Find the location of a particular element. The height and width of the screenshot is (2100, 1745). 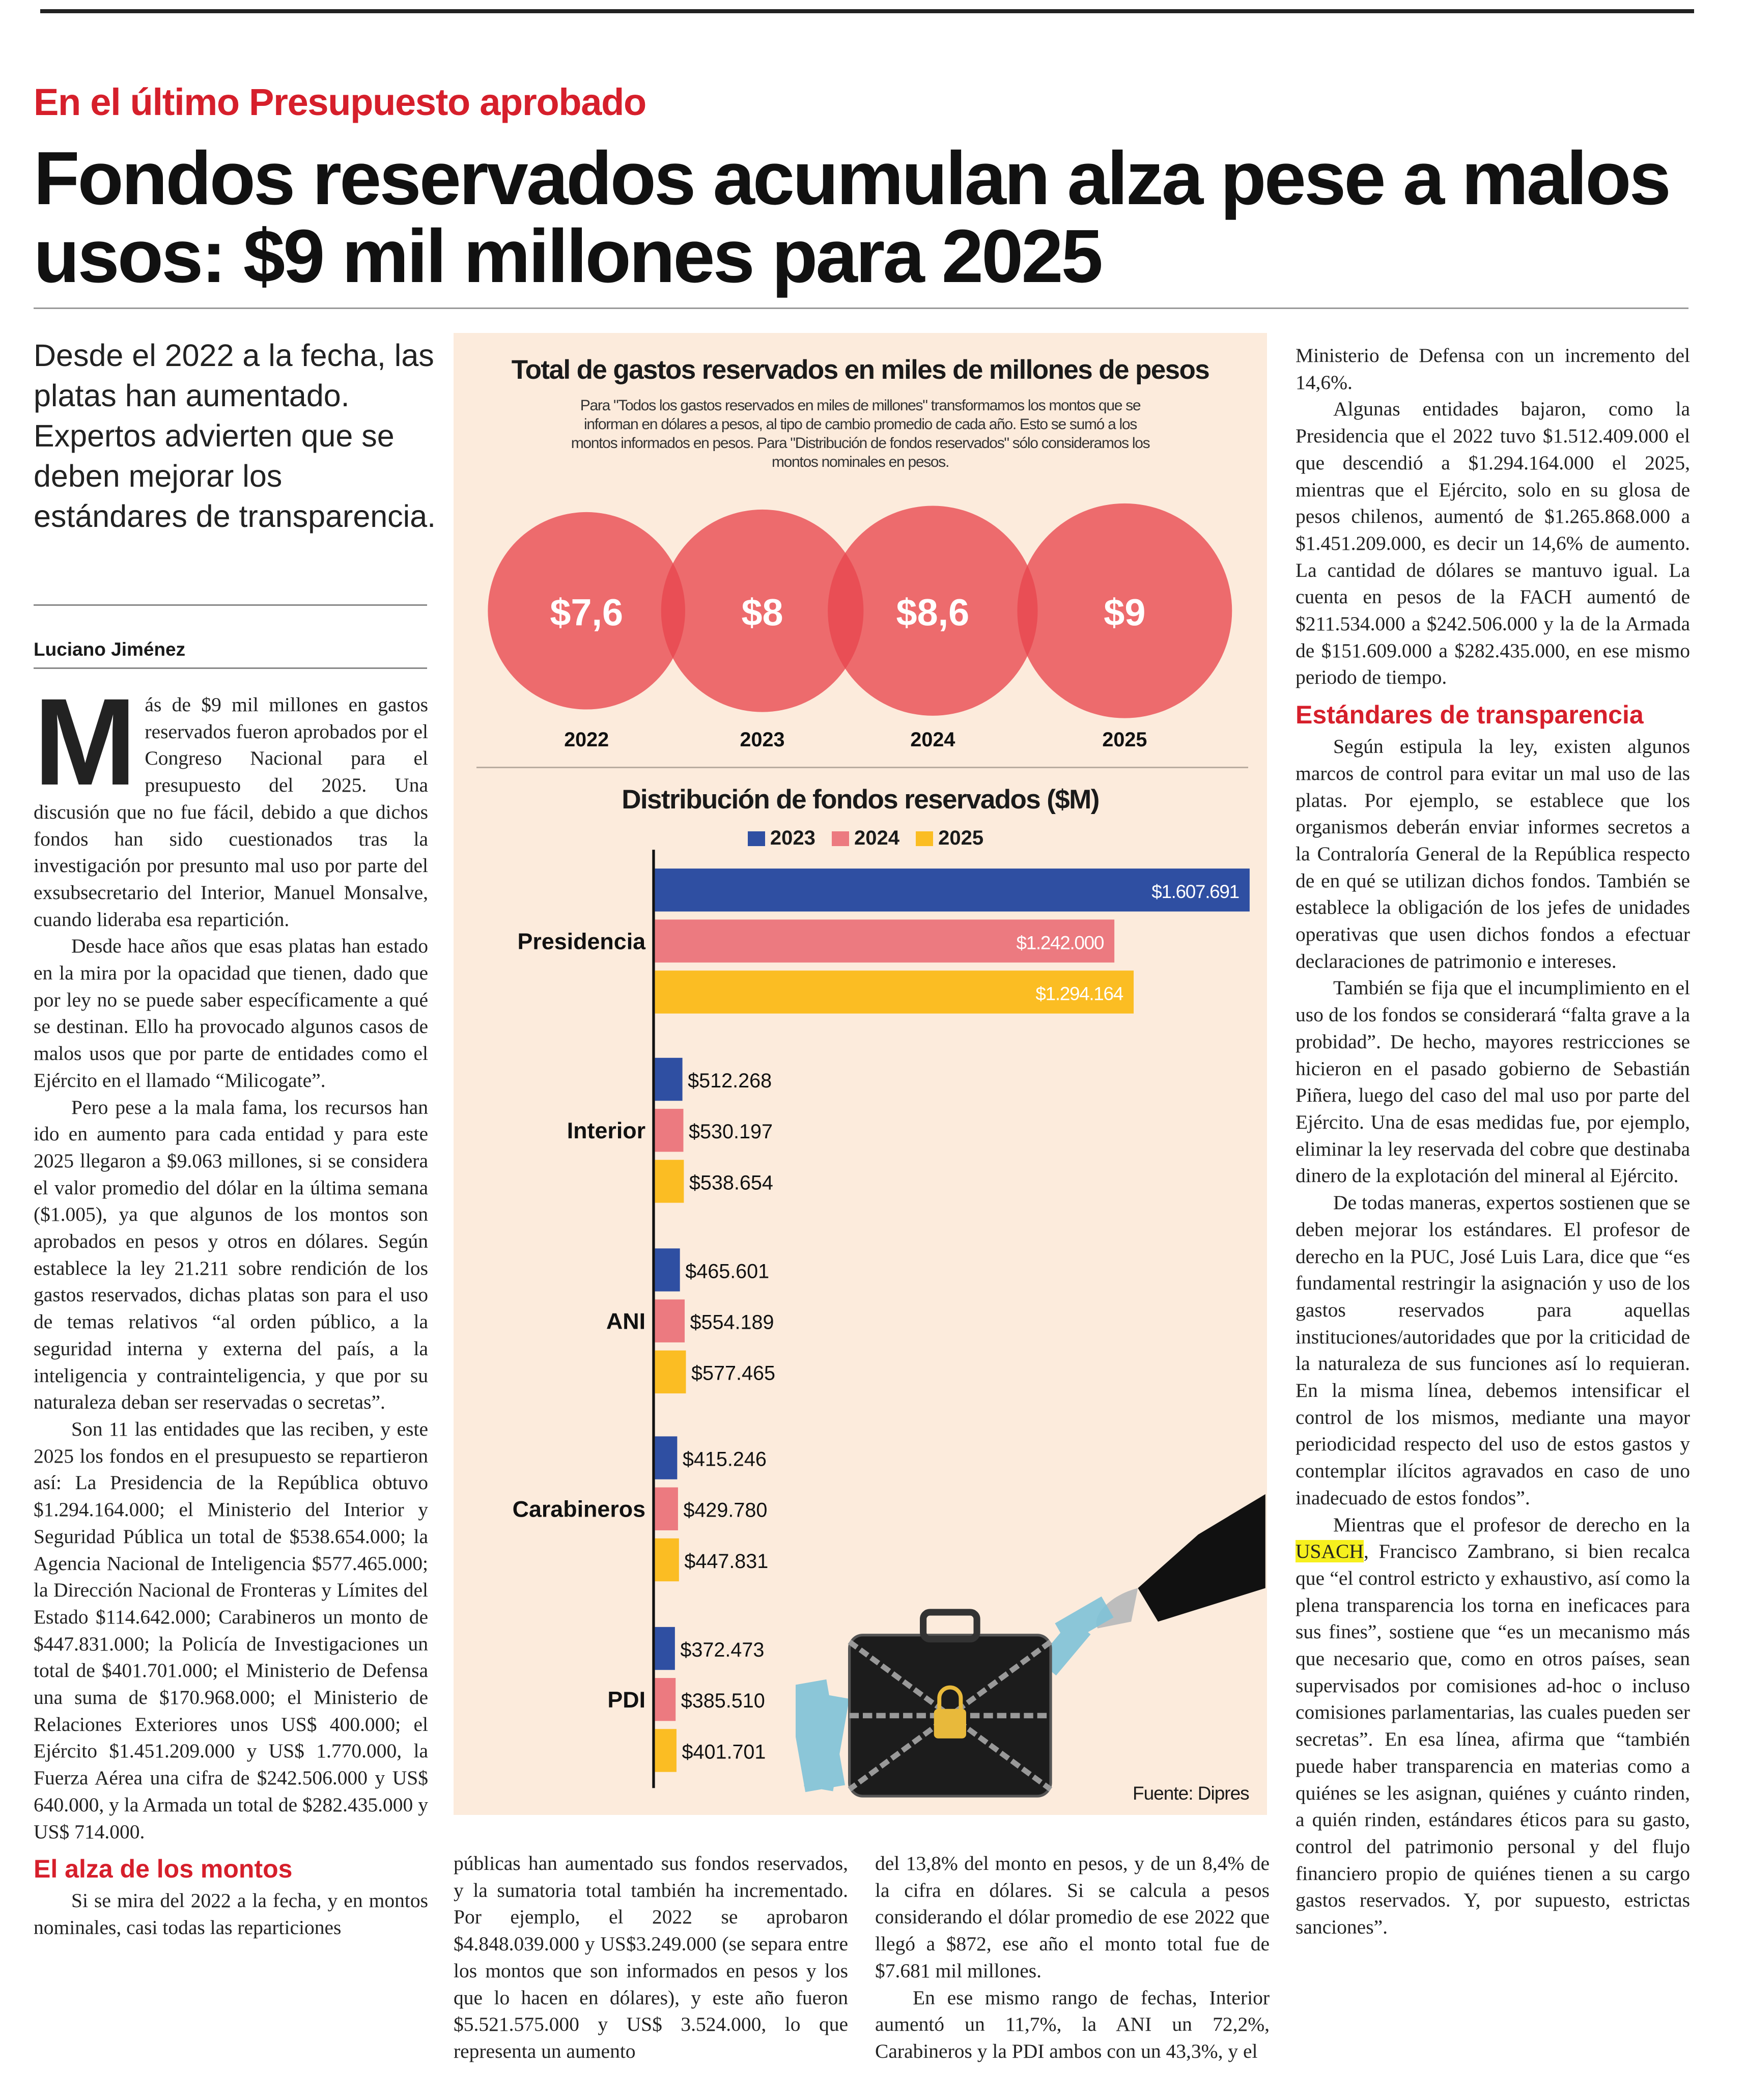

bar-value-label: $538.654 is located at coordinates (731, 1182).